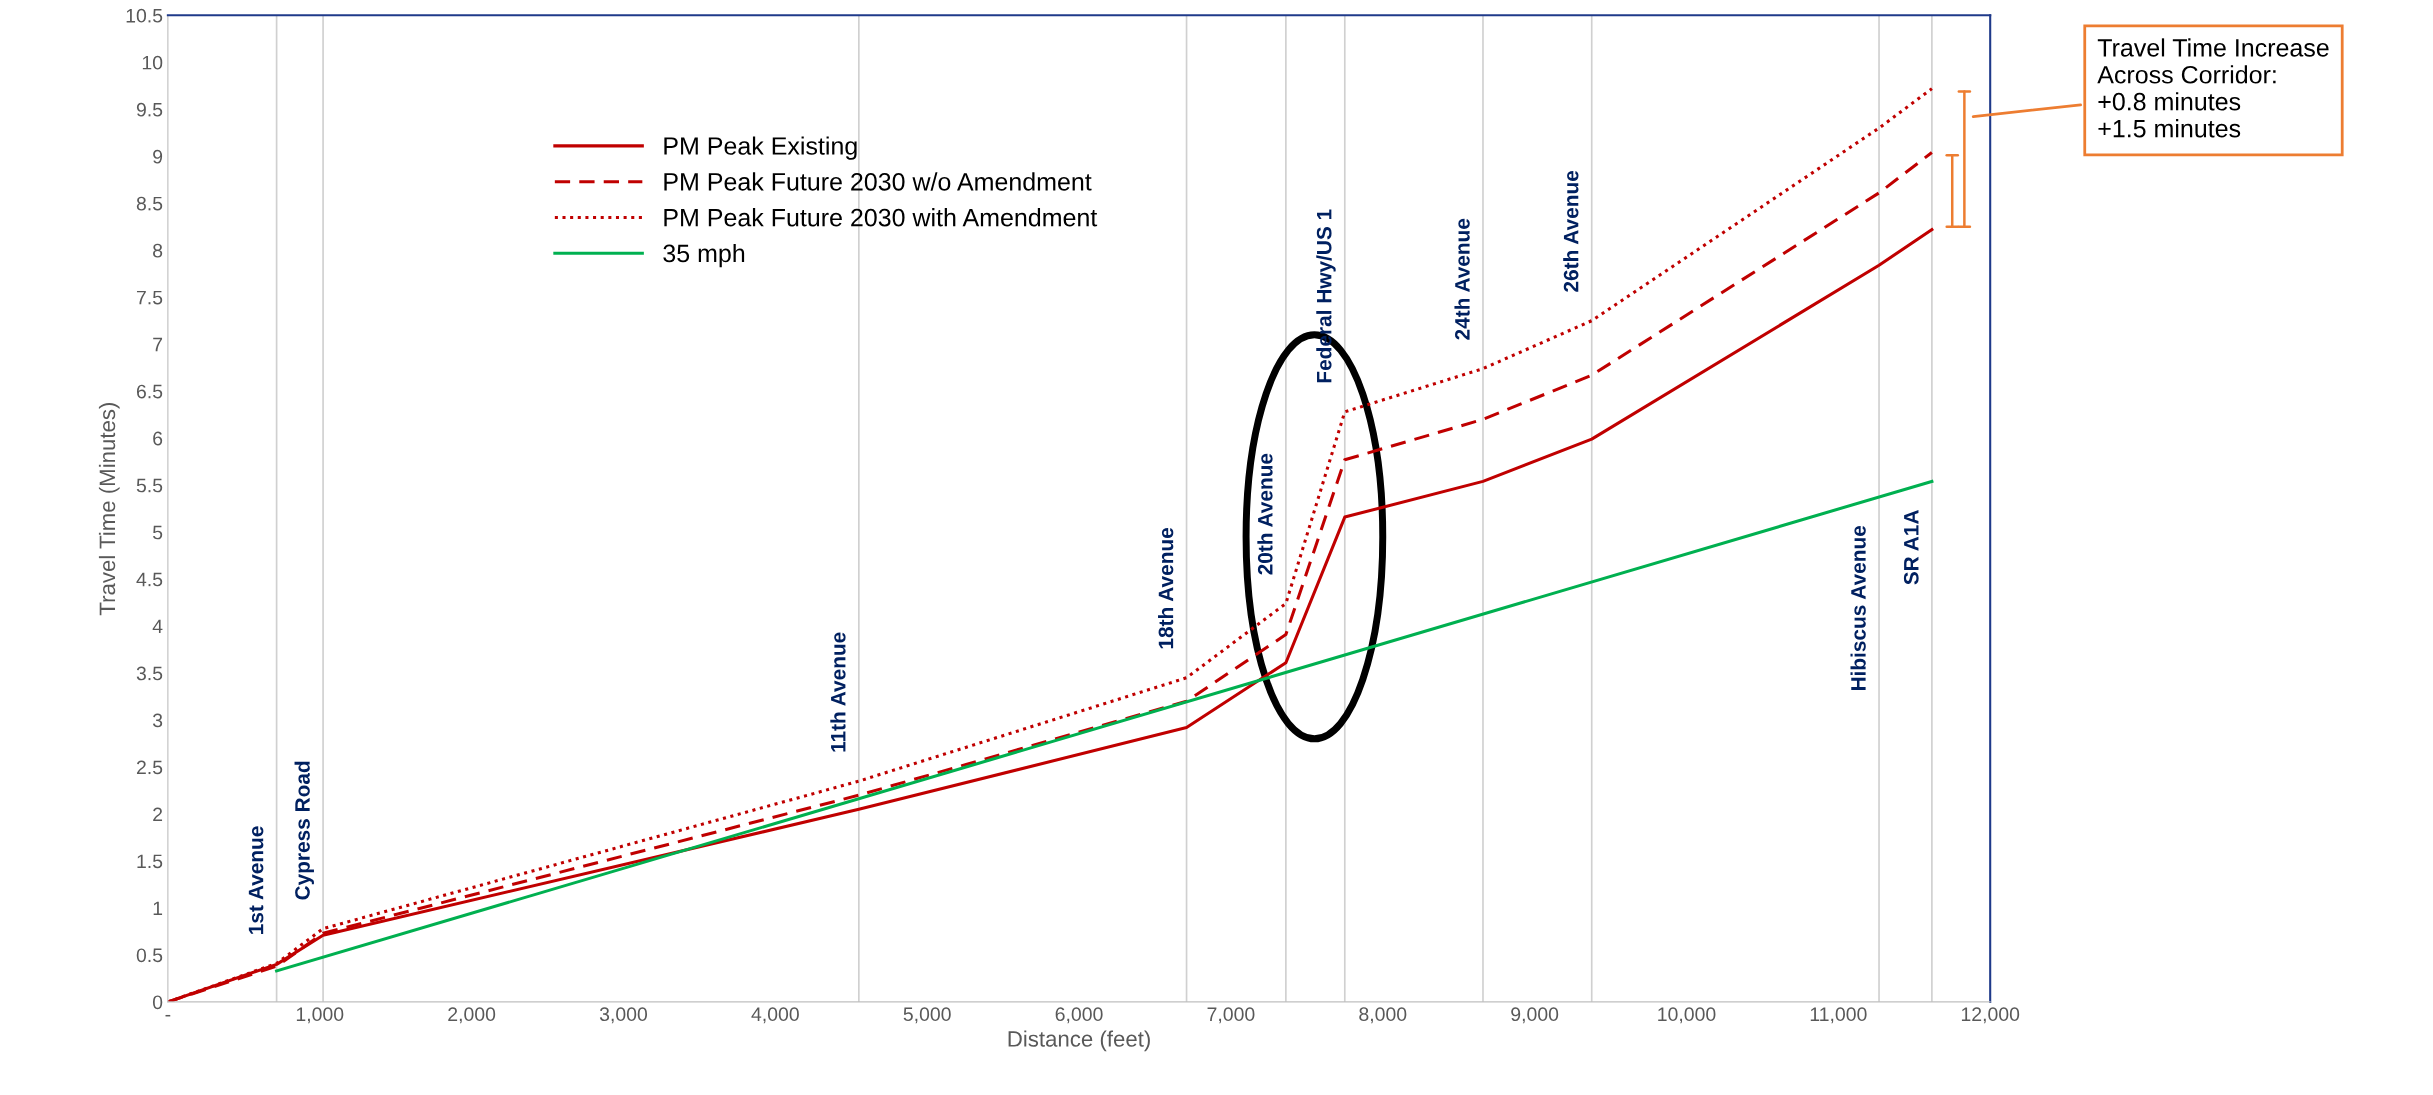  What do you see at coordinates (775, 1015) in the screenshot?
I see `x-tick-label: 4,000` at bounding box center [775, 1015].